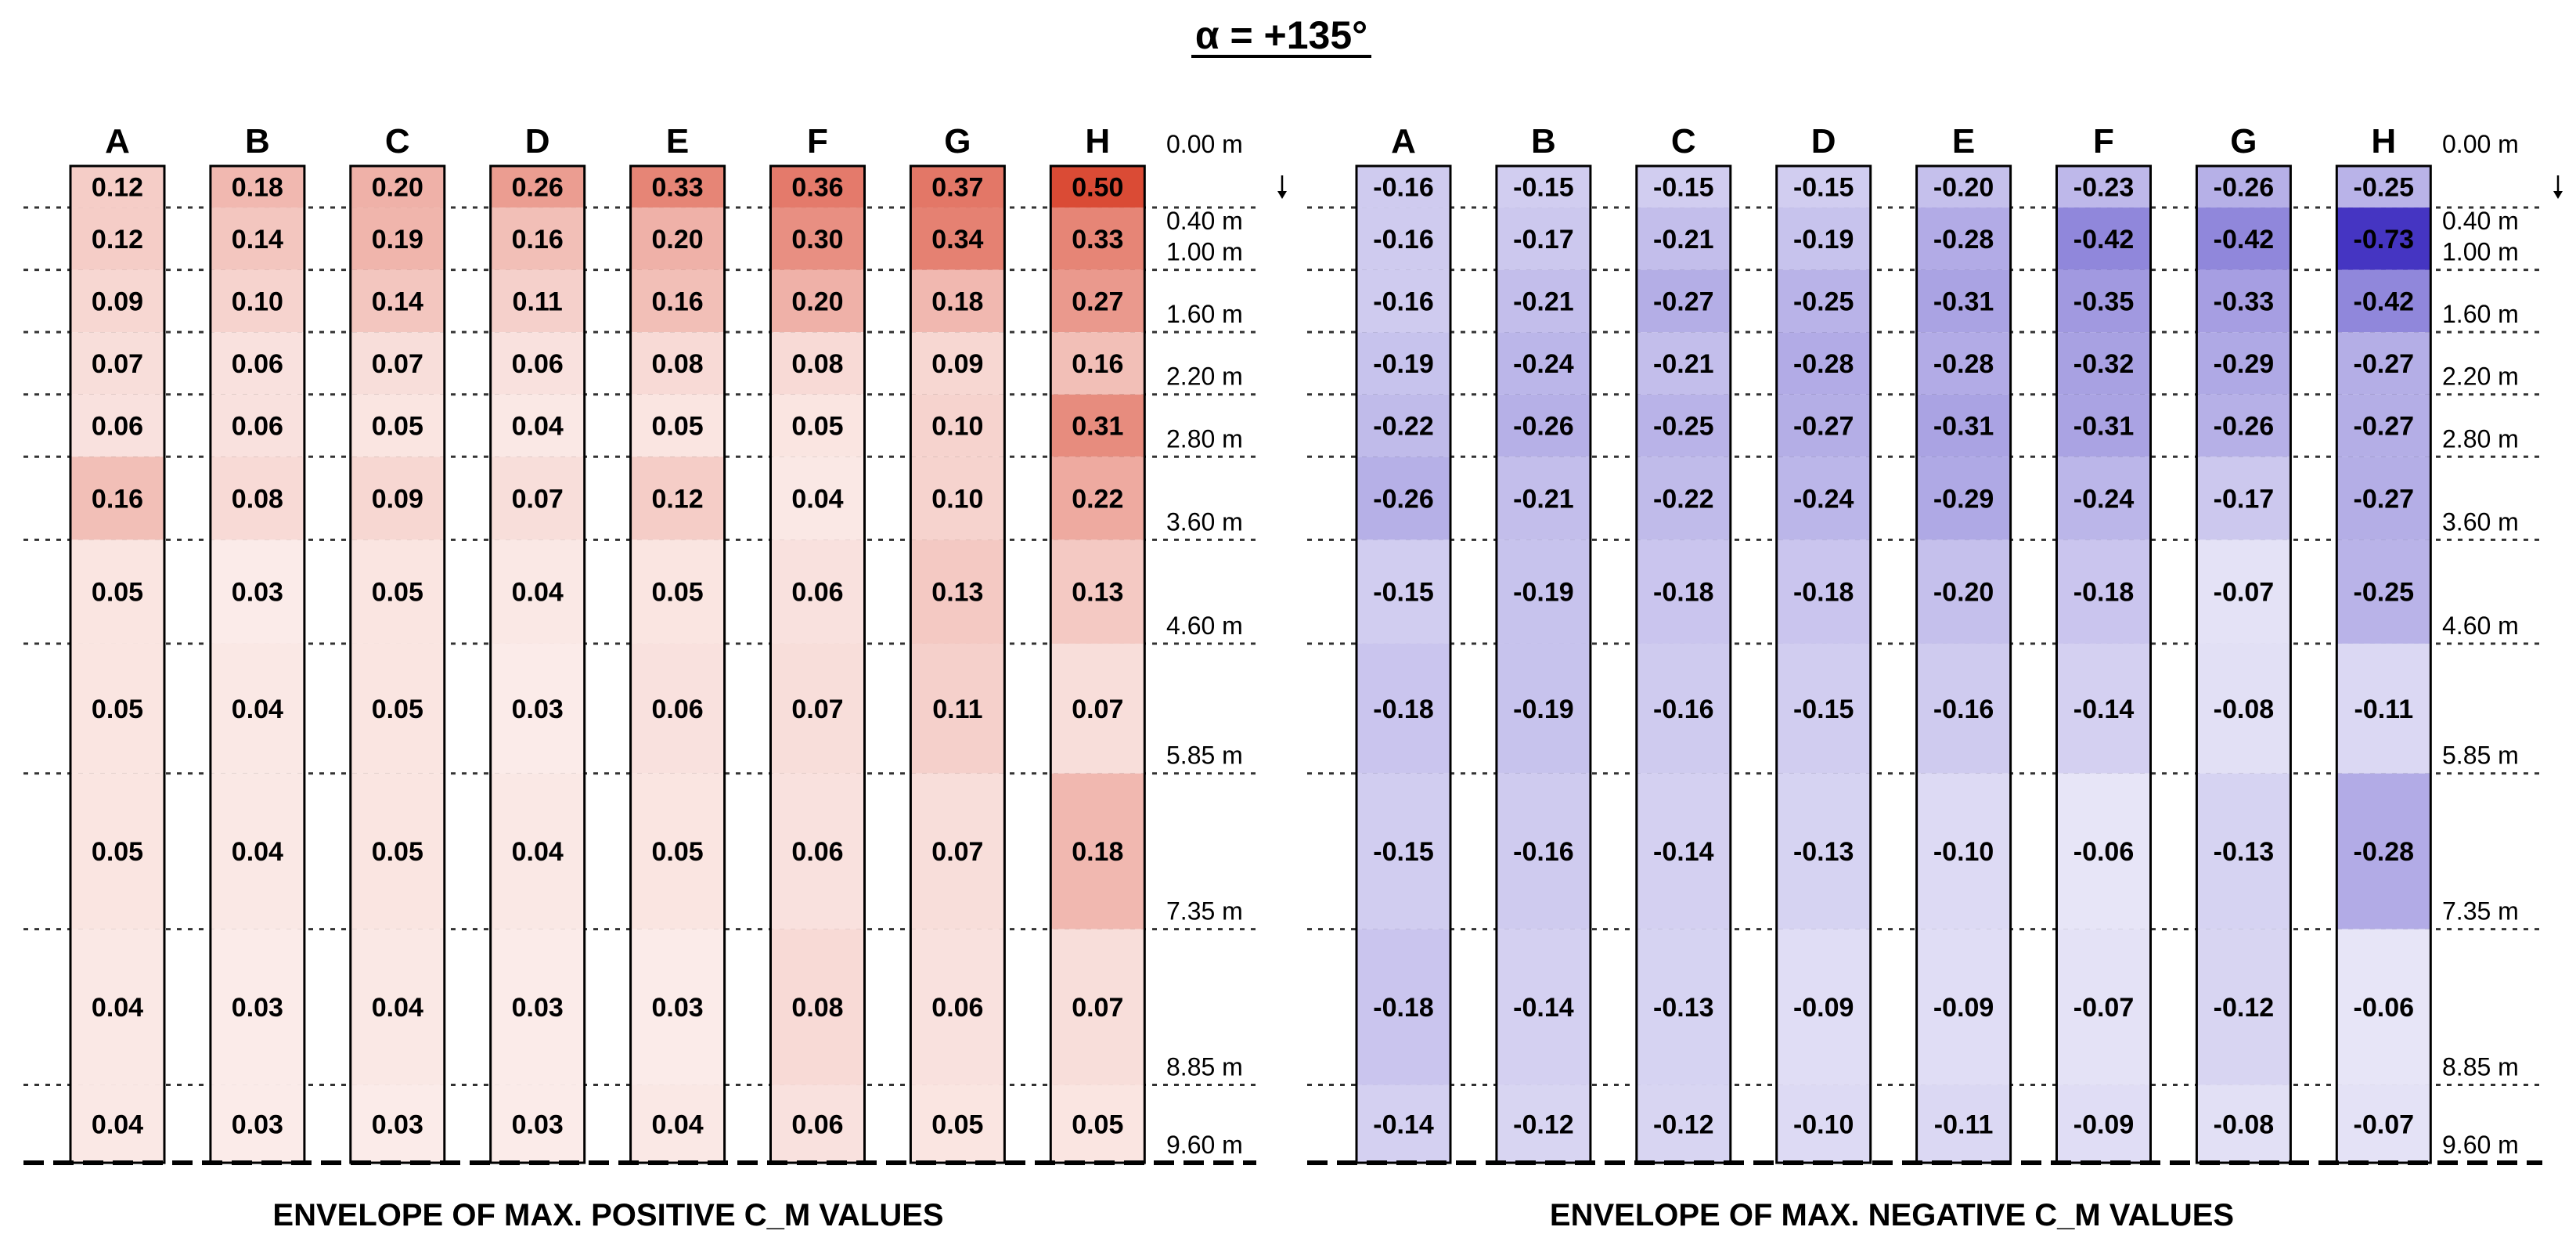 This screenshot has width=2576, height=1245. What do you see at coordinates (1823, 188) in the screenshot?
I see `cell-value: -0.15` at bounding box center [1823, 188].